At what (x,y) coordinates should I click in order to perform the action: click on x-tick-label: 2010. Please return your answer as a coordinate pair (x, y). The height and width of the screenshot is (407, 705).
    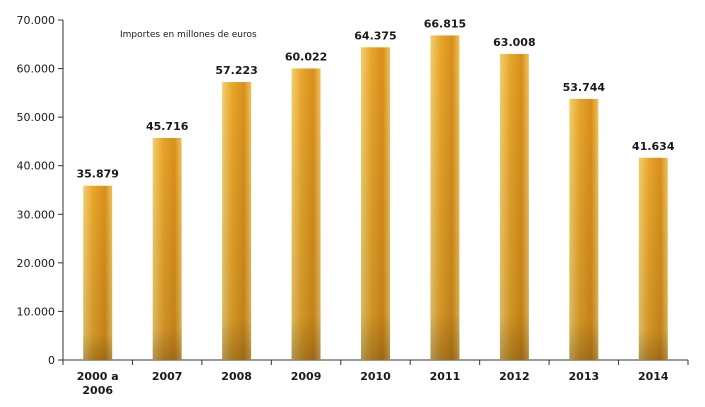
    Looking at the image, I should click on (375, 376).